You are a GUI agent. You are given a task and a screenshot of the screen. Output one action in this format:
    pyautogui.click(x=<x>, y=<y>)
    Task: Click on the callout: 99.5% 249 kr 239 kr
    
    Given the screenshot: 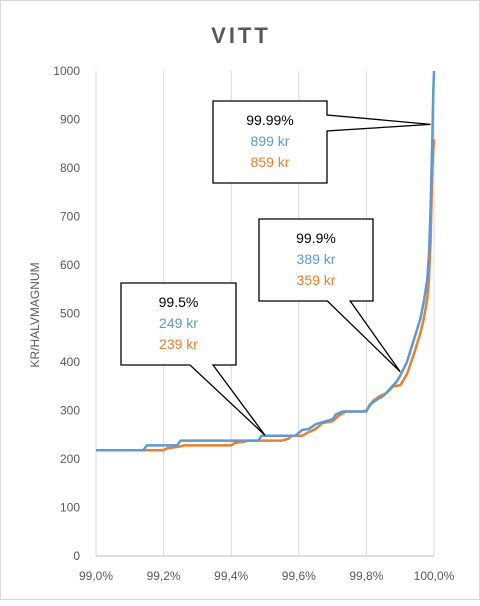 What is the action you would take?
    pyautogui.click(x=193, y=359)
    